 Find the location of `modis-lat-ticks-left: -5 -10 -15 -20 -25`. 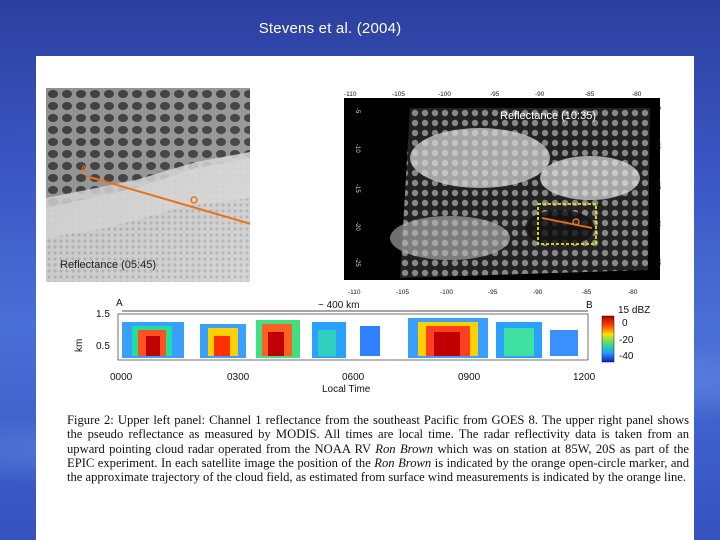

modis-lat-ticks-left: -5 -10 -15 -20 -25 is located at coordinates (357, 187).